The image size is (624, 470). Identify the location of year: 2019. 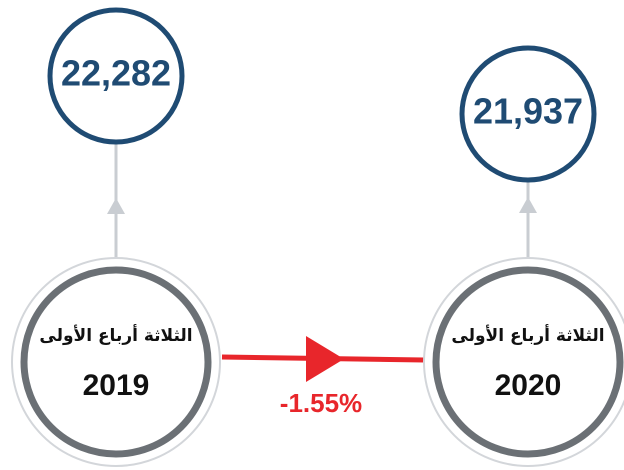
(116, 385).